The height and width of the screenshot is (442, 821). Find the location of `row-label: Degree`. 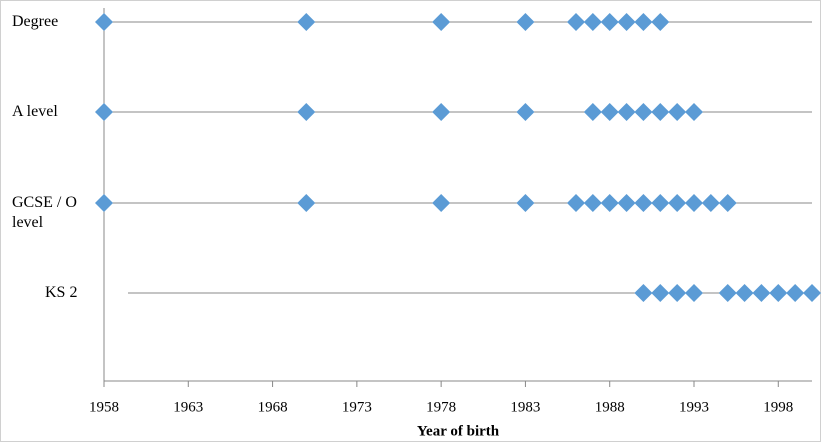

row-label: Degree is located at coordinates (35, 21).